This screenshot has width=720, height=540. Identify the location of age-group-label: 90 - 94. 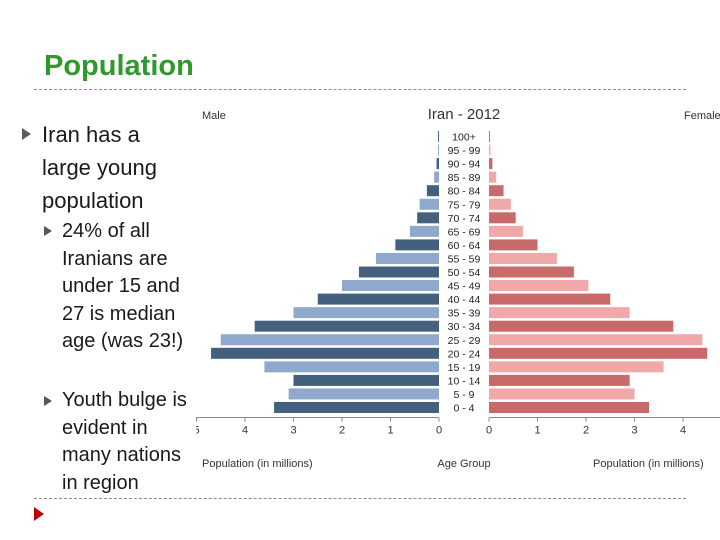
(464, 165).